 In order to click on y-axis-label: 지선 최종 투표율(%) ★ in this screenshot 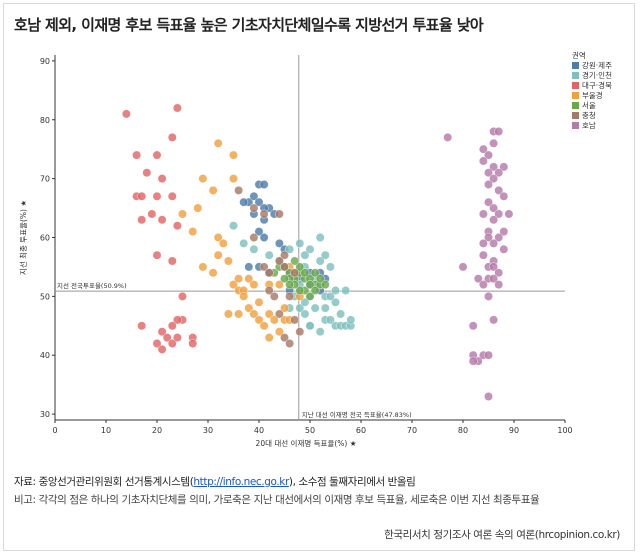, I will do `click(23, 237)`.